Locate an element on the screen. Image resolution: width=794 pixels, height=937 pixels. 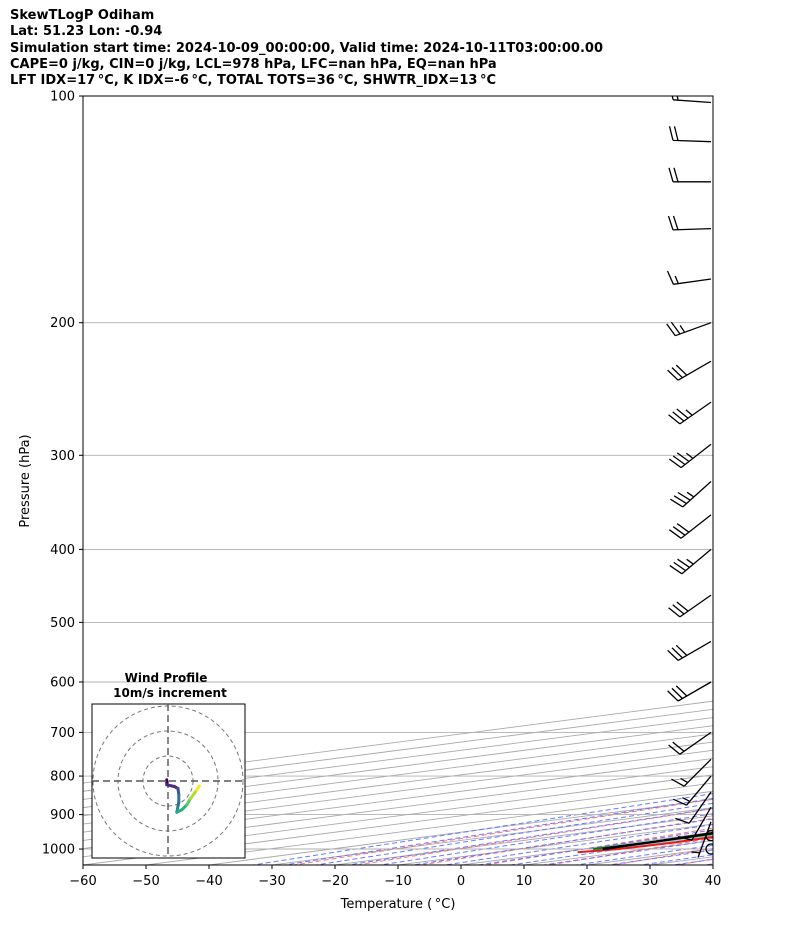
x-tick-label: 10 is located at coordinates (524, 881).